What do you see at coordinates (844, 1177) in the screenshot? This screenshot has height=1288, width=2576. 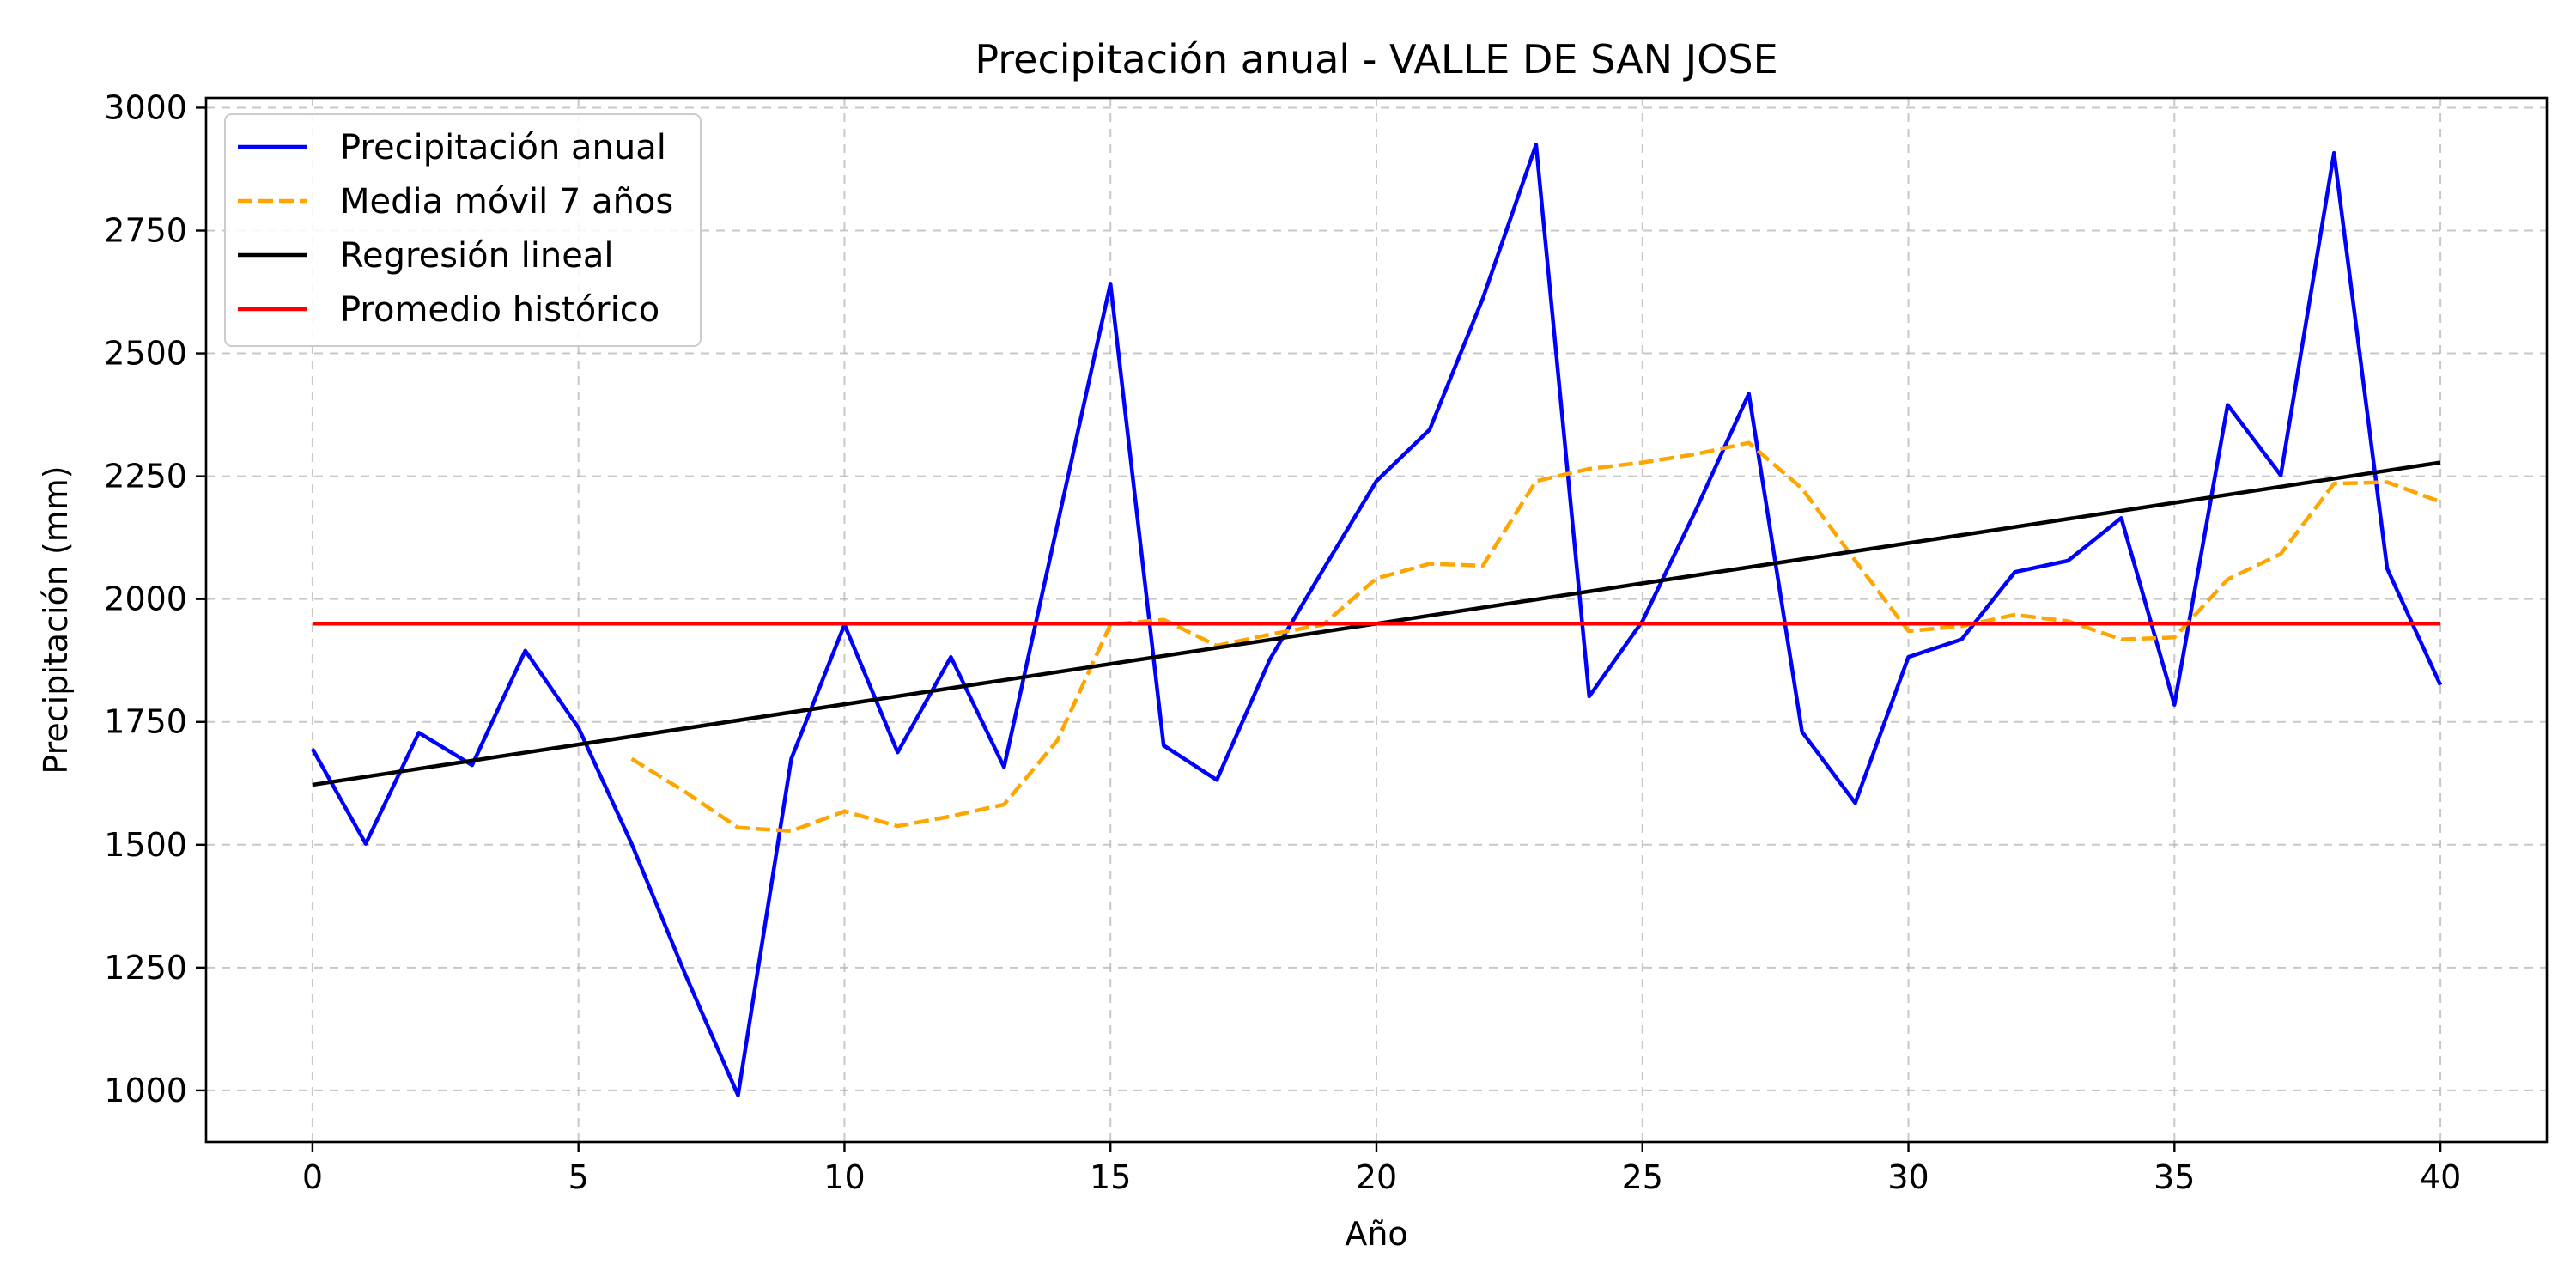 I see `x-tick-label: 10` at bounding box center [844, 1177].